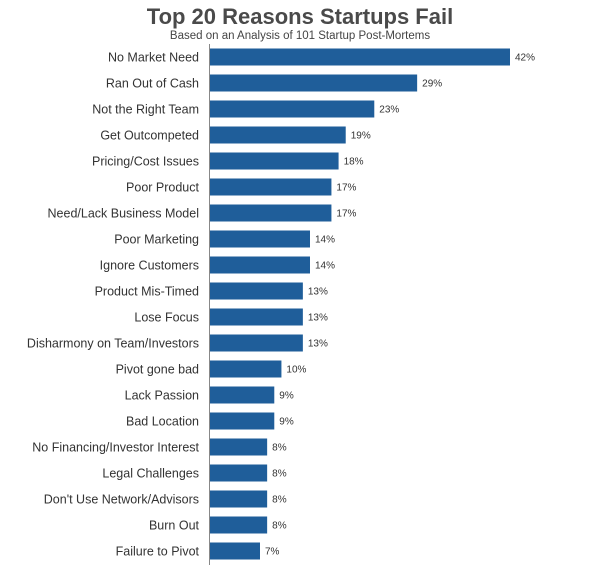 The width and height of the screenshot is (600, 571). I want to click on chart-title: Top 20 Reasons Startups Fail, so click(300, 16).